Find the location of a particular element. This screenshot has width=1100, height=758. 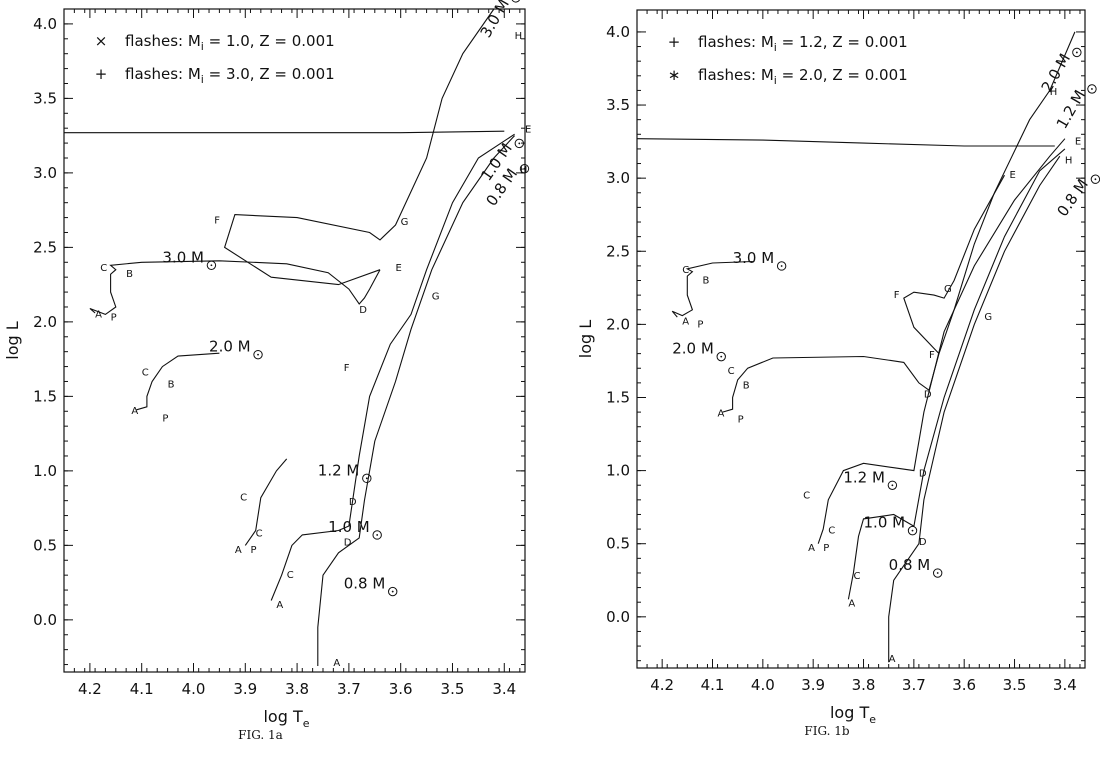

x-axis-label-sub: e is located at coordinates (872, 719).